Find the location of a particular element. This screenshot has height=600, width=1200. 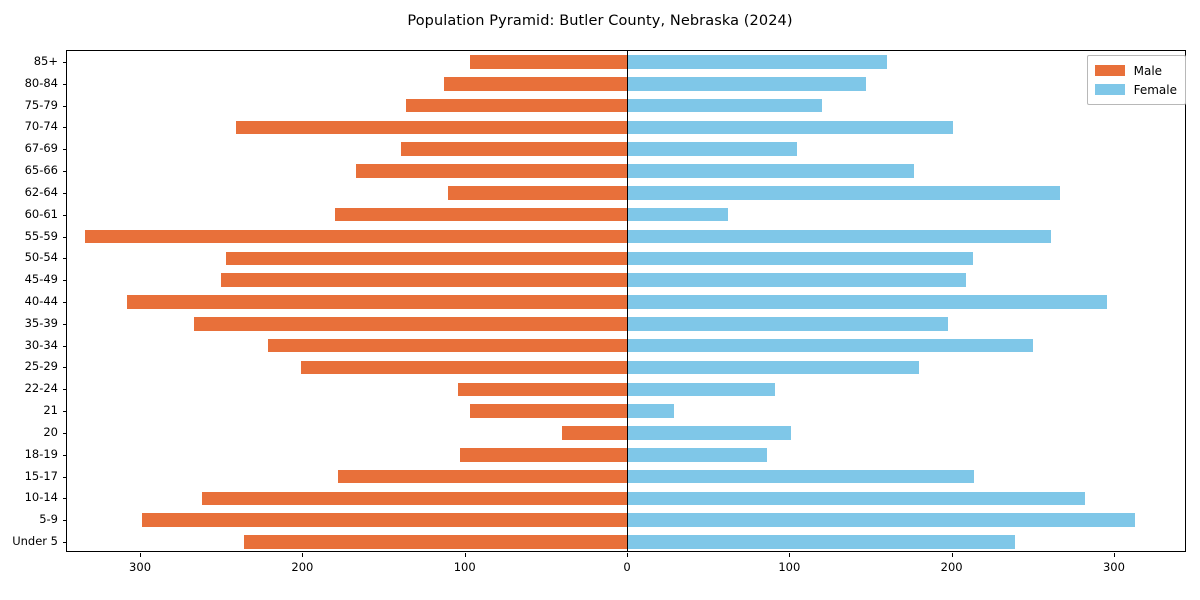

y-axis-tick-label: 60-61 is located at coordinates (41, 213).